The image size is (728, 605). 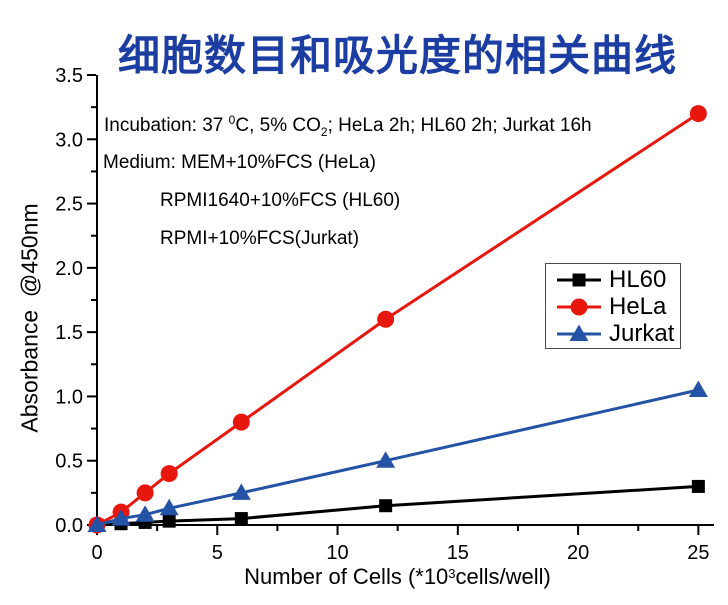 What do you see at coordinates (239, 162) in the screenshot?
I see `medium-note-hela: Medium: MEM+10%FCS (HeLa)` at bounding box center [239, 162].